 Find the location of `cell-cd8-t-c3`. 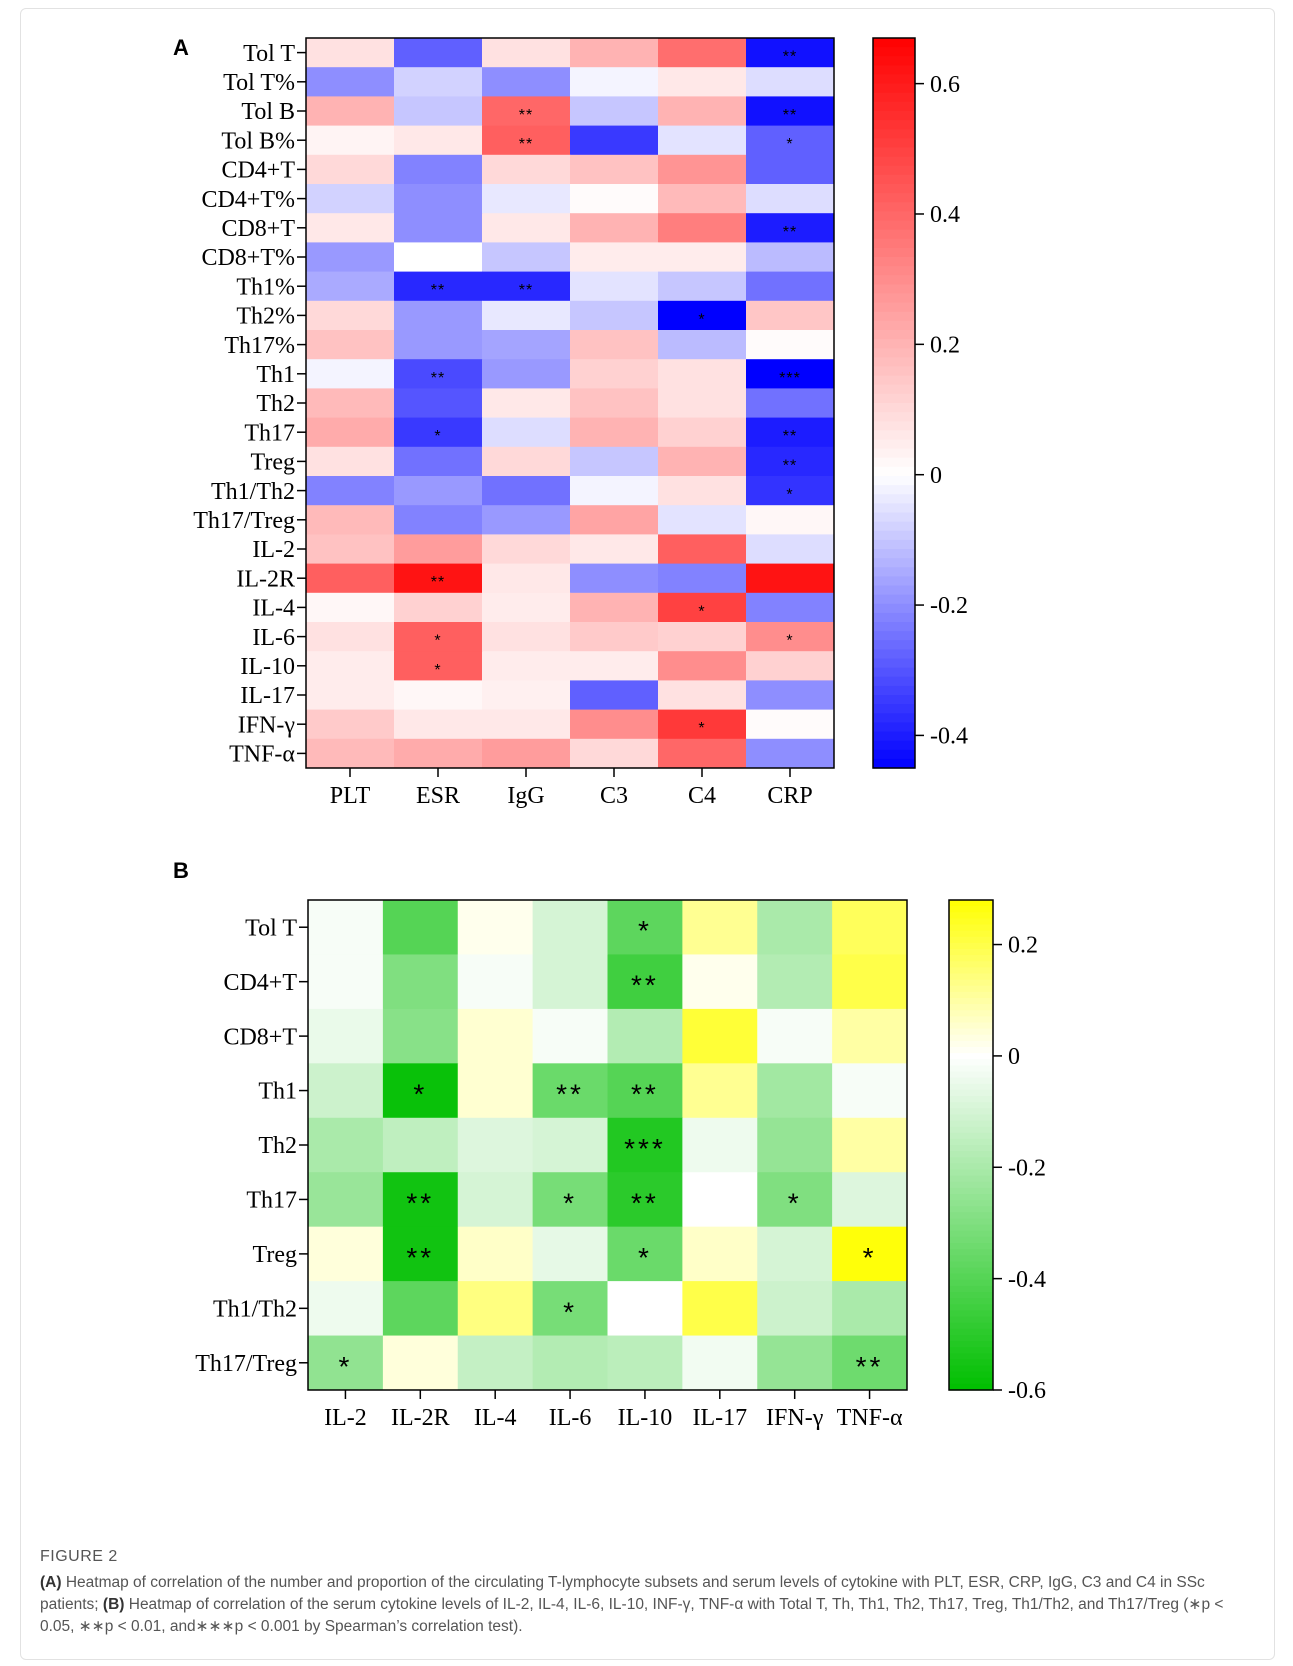

cell-cd8-t-c3 is located at coordinates (614, 228).